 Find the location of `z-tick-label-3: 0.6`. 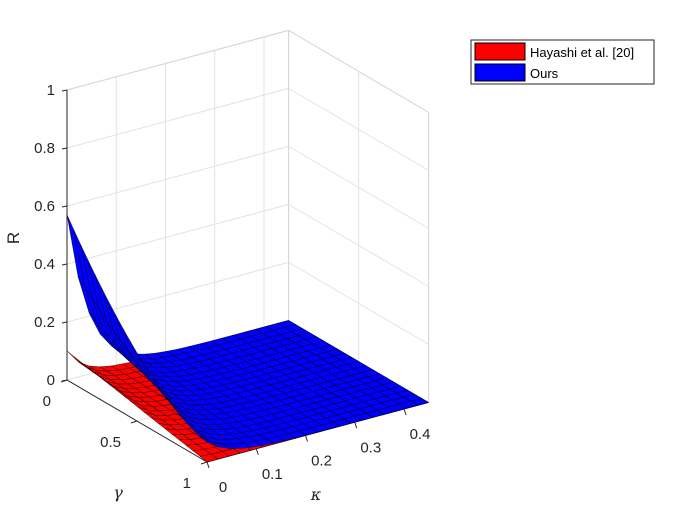

z-tick-label-3: 0.6 is located at coordinates (44, 206).